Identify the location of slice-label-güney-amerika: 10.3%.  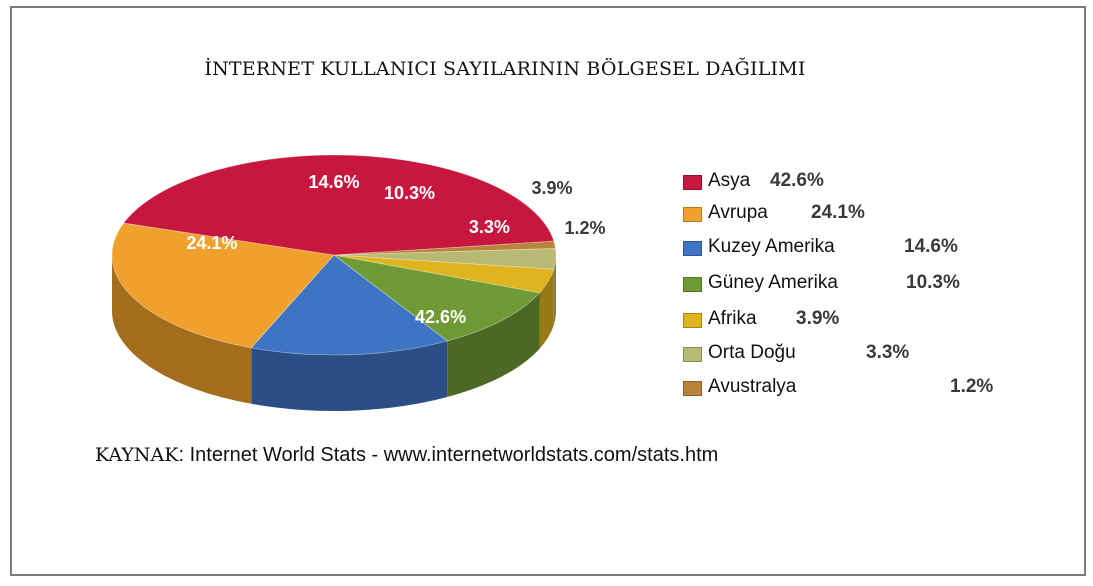
(409, 193).